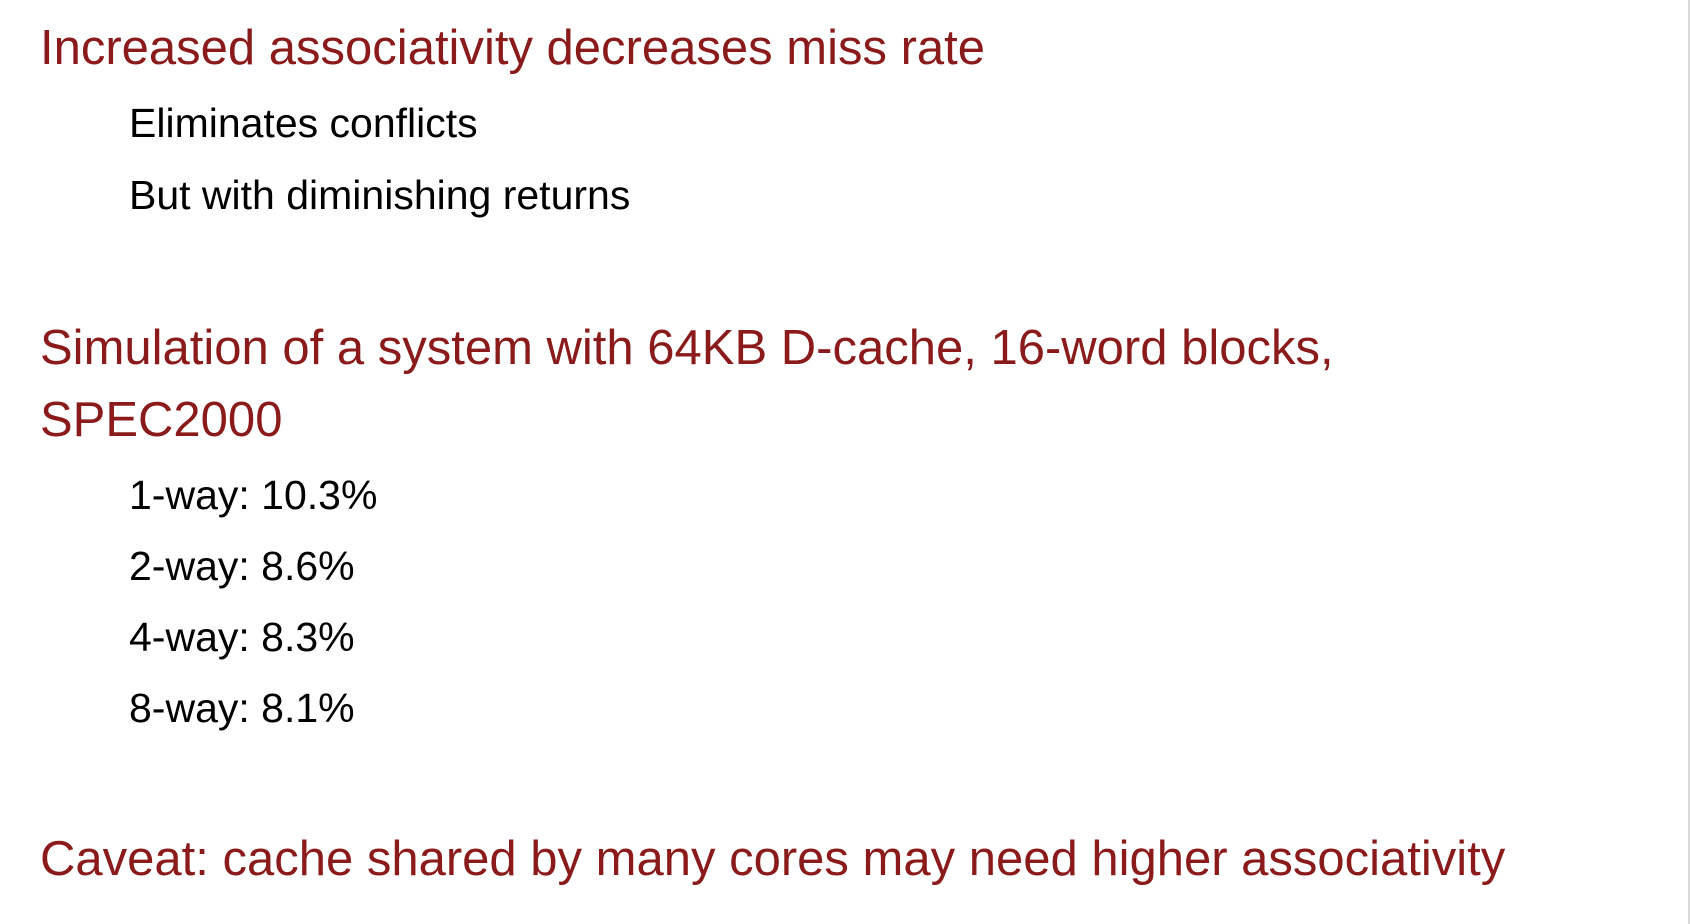 This screenshot has width=1690, height=924. Describe the element at coordinates (253, 495) in the screenshot. I see `result-1-way: 1-way: 10.3%` at that location.